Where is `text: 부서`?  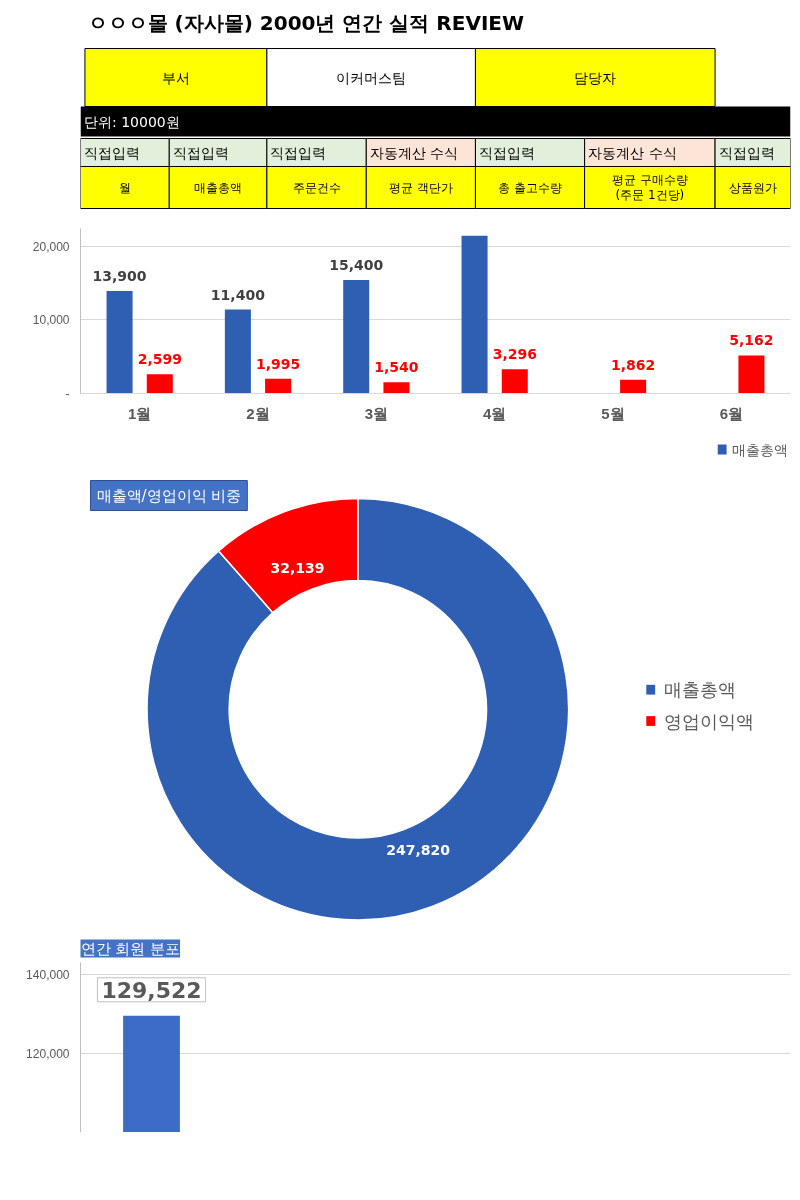
text: 부서 is located at coordinates (175, 77).